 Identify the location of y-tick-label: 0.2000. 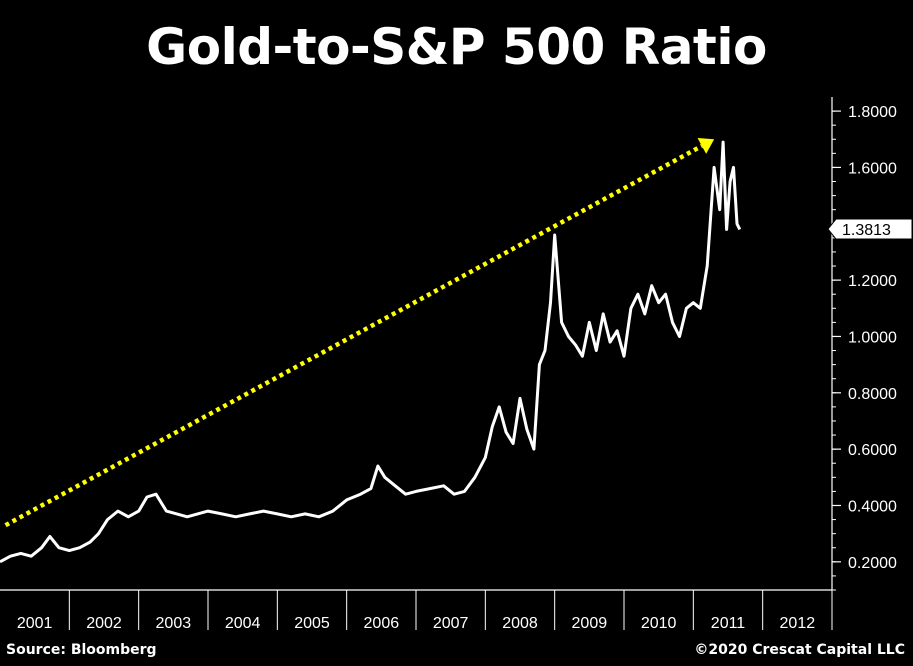
(872, 563).